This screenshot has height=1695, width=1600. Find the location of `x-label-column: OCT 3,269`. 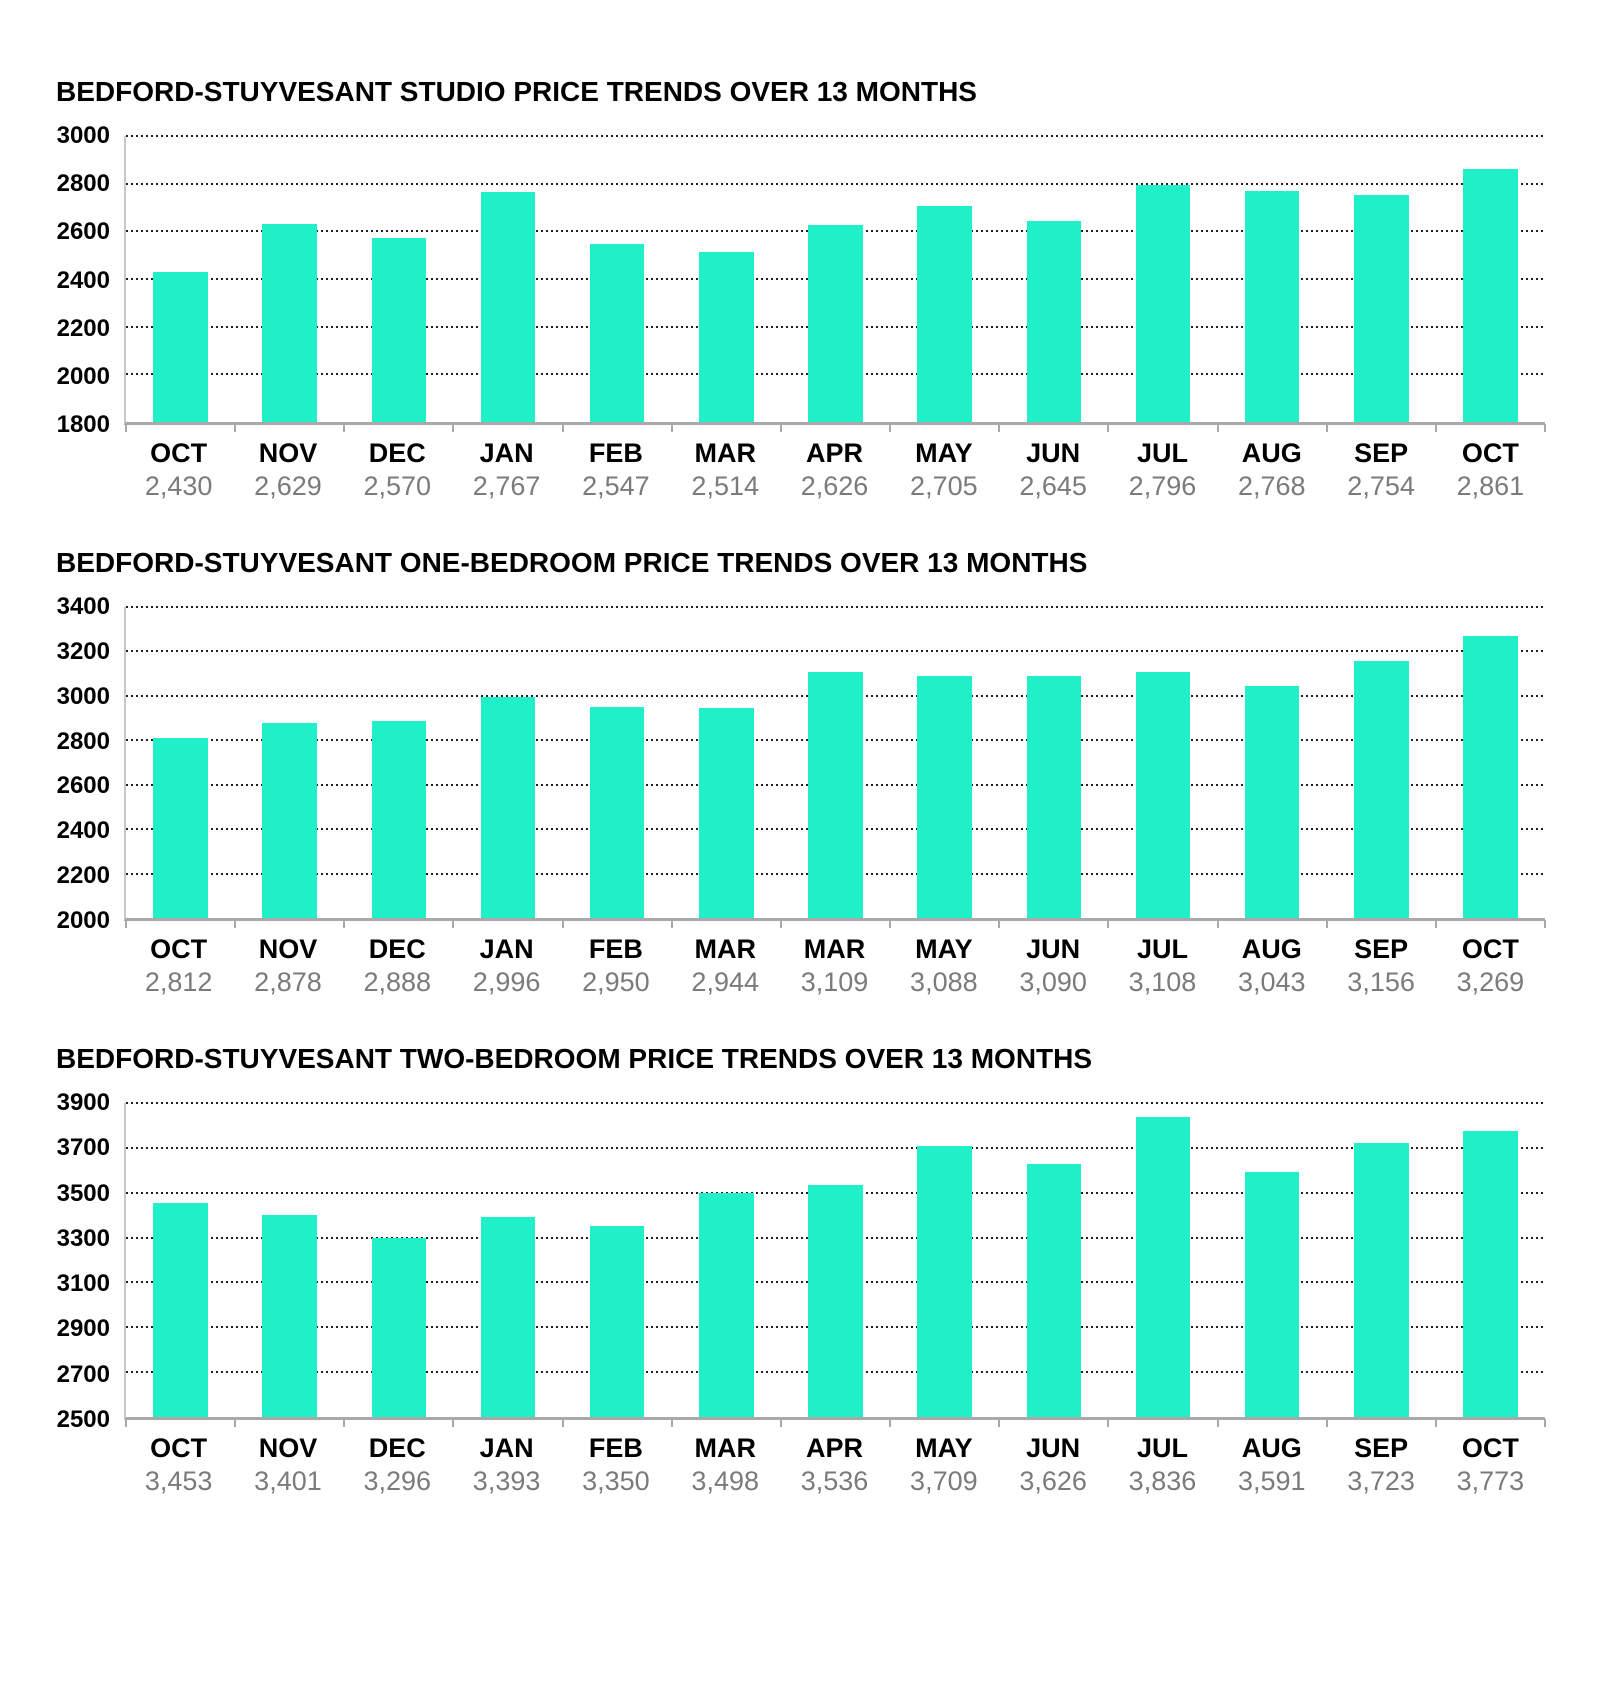

x-label-column: OCT 3,269 is located at coordinates (1490, 966).